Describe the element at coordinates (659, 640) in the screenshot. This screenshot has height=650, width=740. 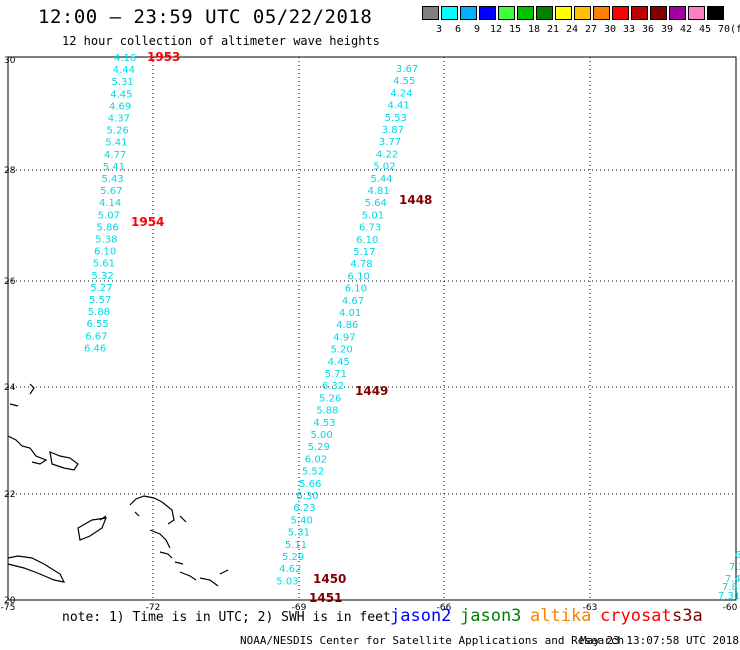
I see `footer-timestamp: May 23 13:07:58 UTC 2018` at that location.